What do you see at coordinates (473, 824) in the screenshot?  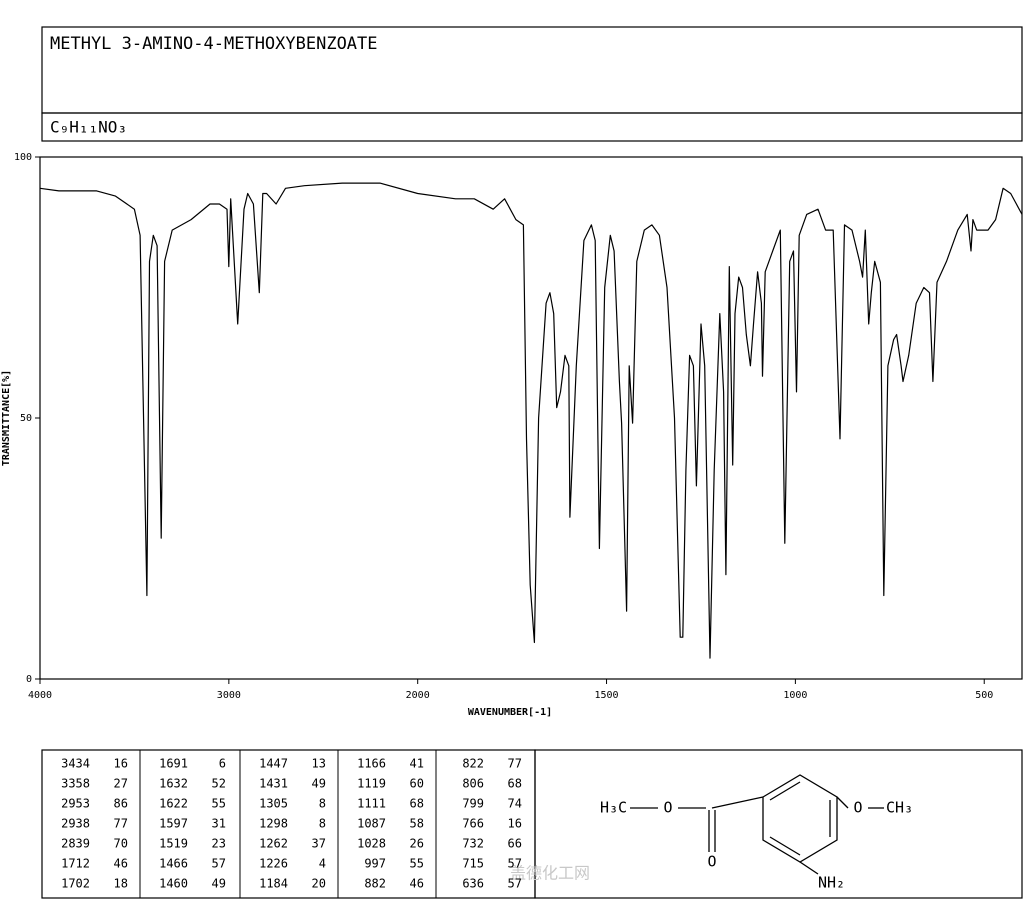 I see `wavenumber-cell: 766` at bounding box center [473, 824].